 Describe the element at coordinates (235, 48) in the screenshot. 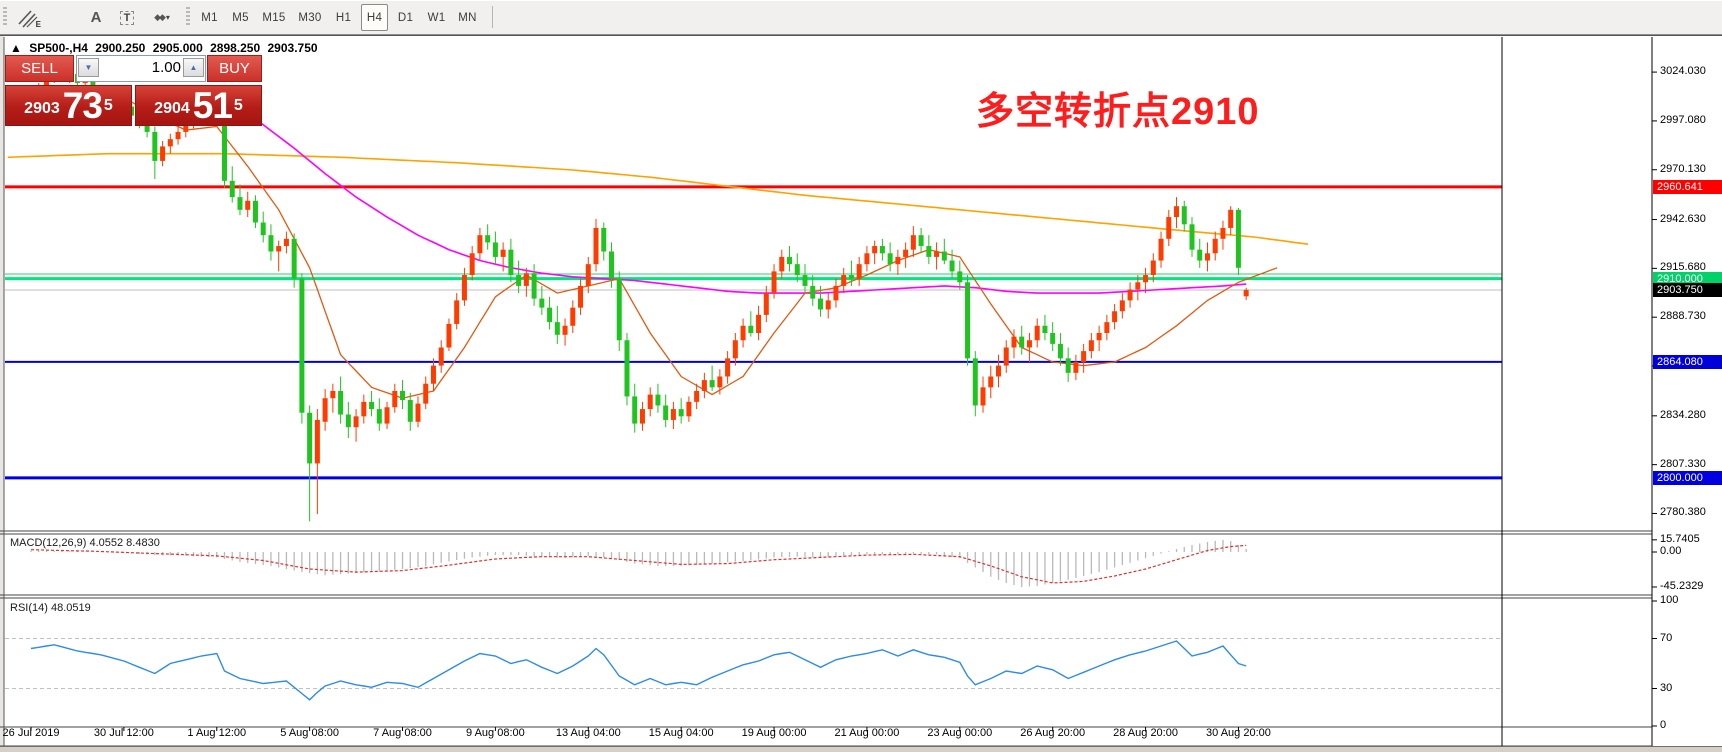

I see `ohlc-low: 2898.250` at that location.